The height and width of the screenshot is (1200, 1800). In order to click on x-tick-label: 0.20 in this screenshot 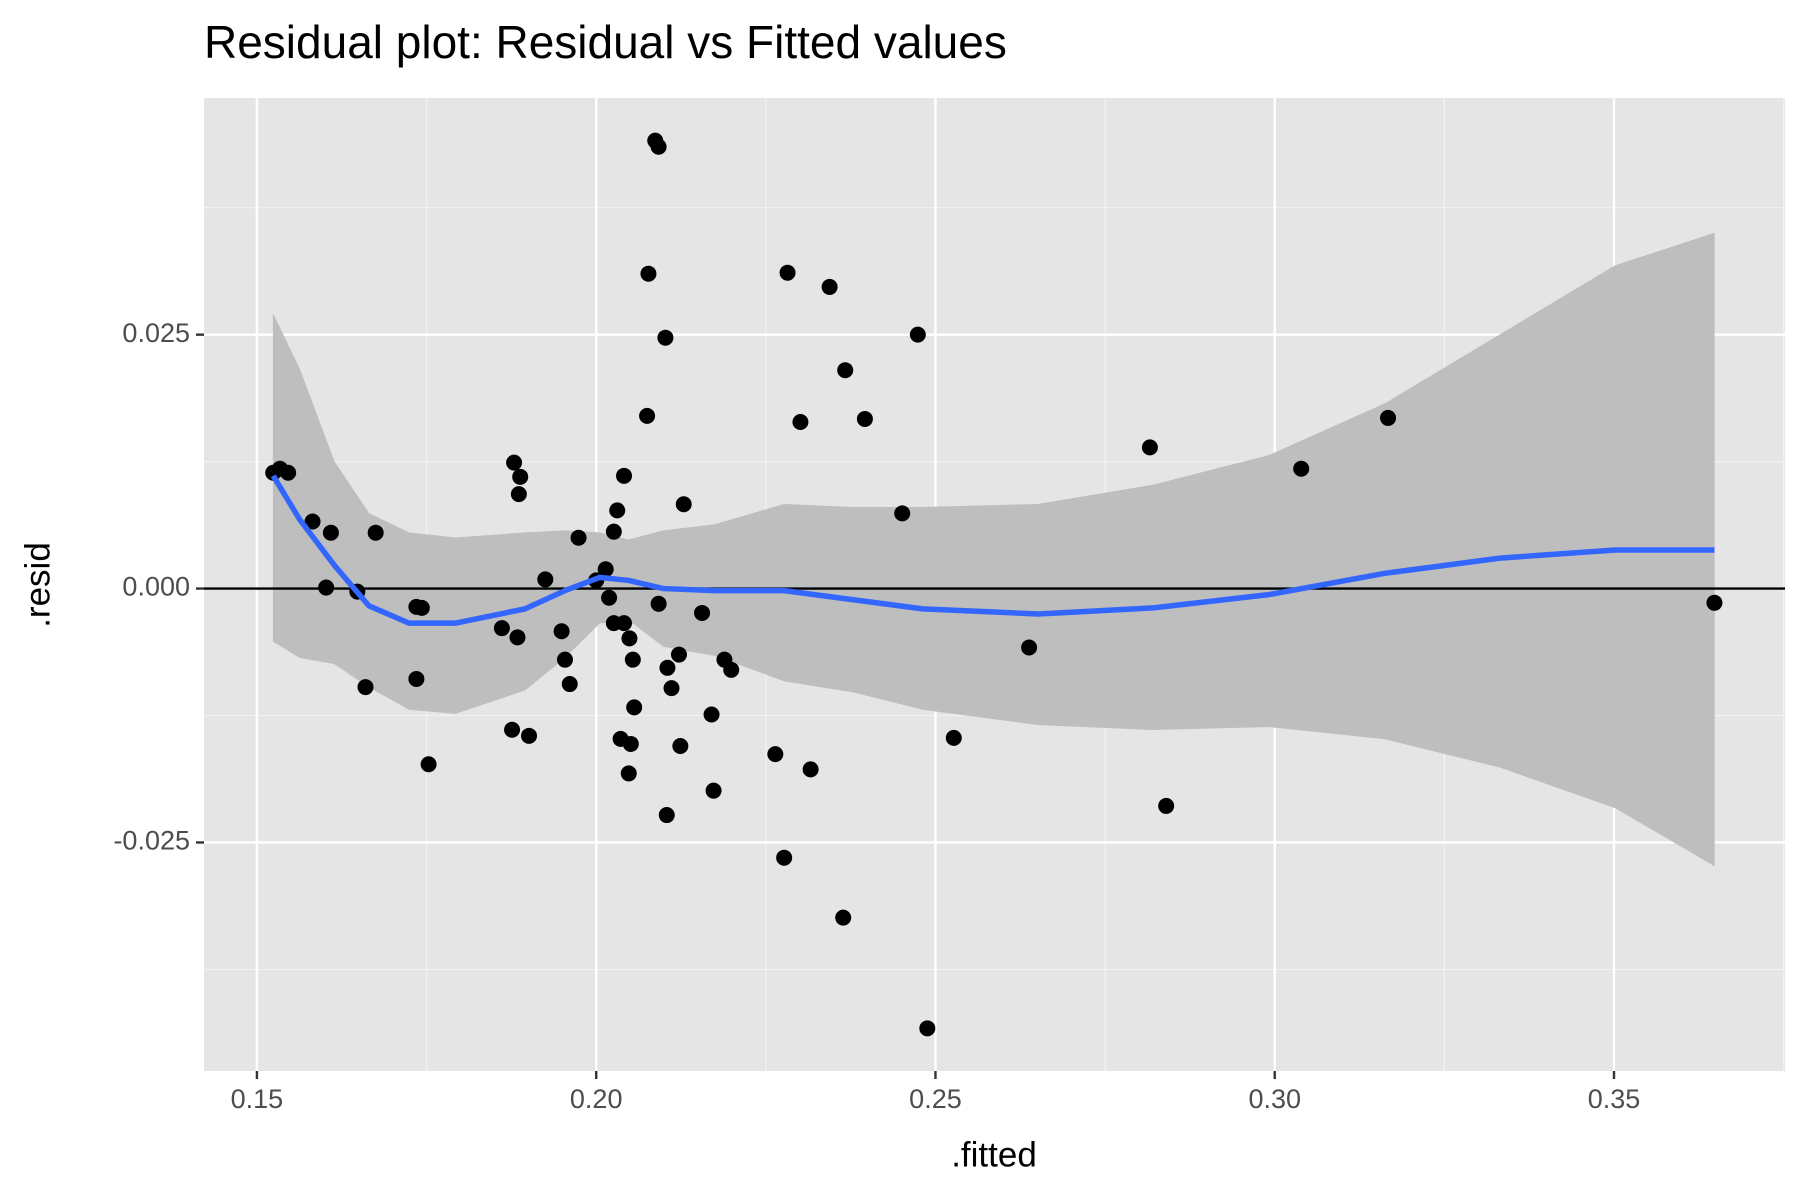, I will do `click(596, 1099)`.